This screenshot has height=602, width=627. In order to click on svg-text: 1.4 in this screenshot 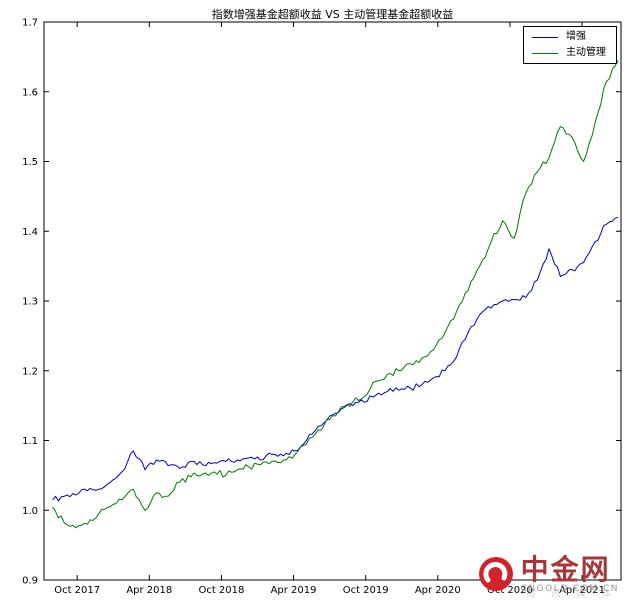, I will do `click(30, 232)`.